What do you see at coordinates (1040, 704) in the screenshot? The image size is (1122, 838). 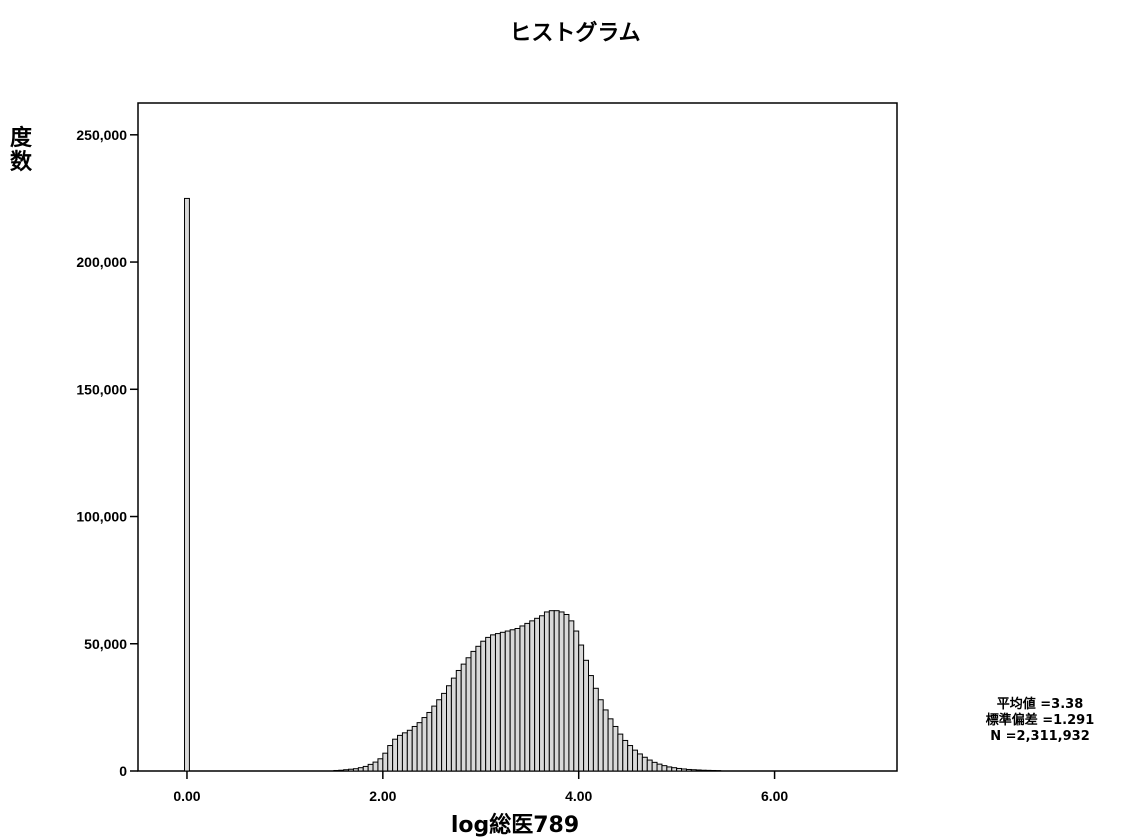 I see `stat-mean: 平均値 =3.38` at bounding box center [1040, 704].